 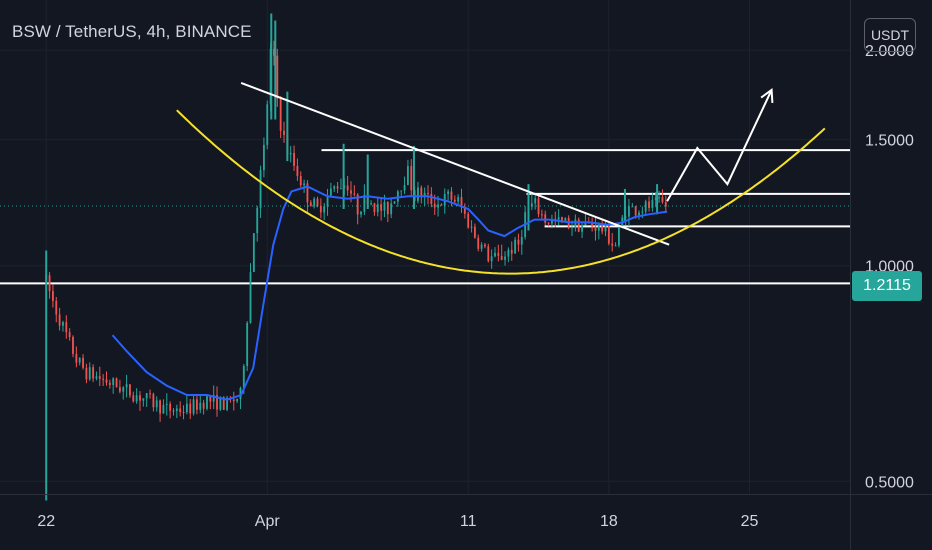 I want to click on currency-unit-button: USDT, so click(x=890, y=35).